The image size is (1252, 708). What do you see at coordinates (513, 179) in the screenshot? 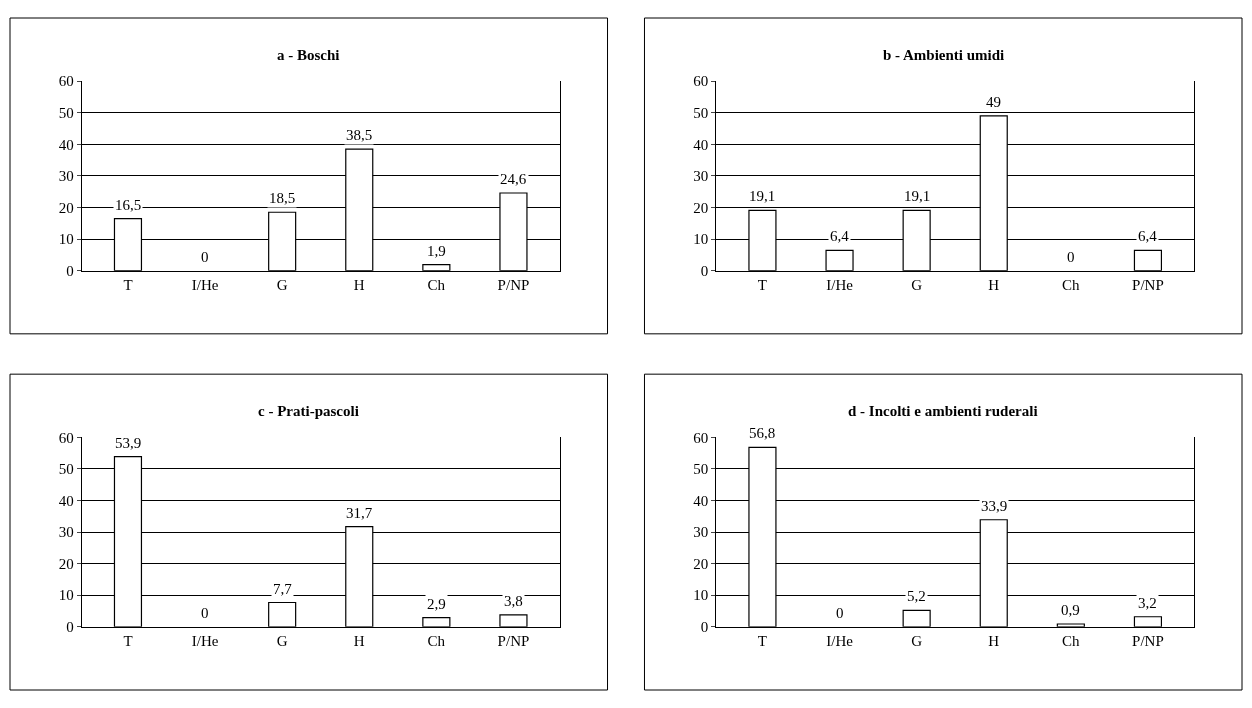
I see `data-label: 24,6` at bounding box center [513, 179].